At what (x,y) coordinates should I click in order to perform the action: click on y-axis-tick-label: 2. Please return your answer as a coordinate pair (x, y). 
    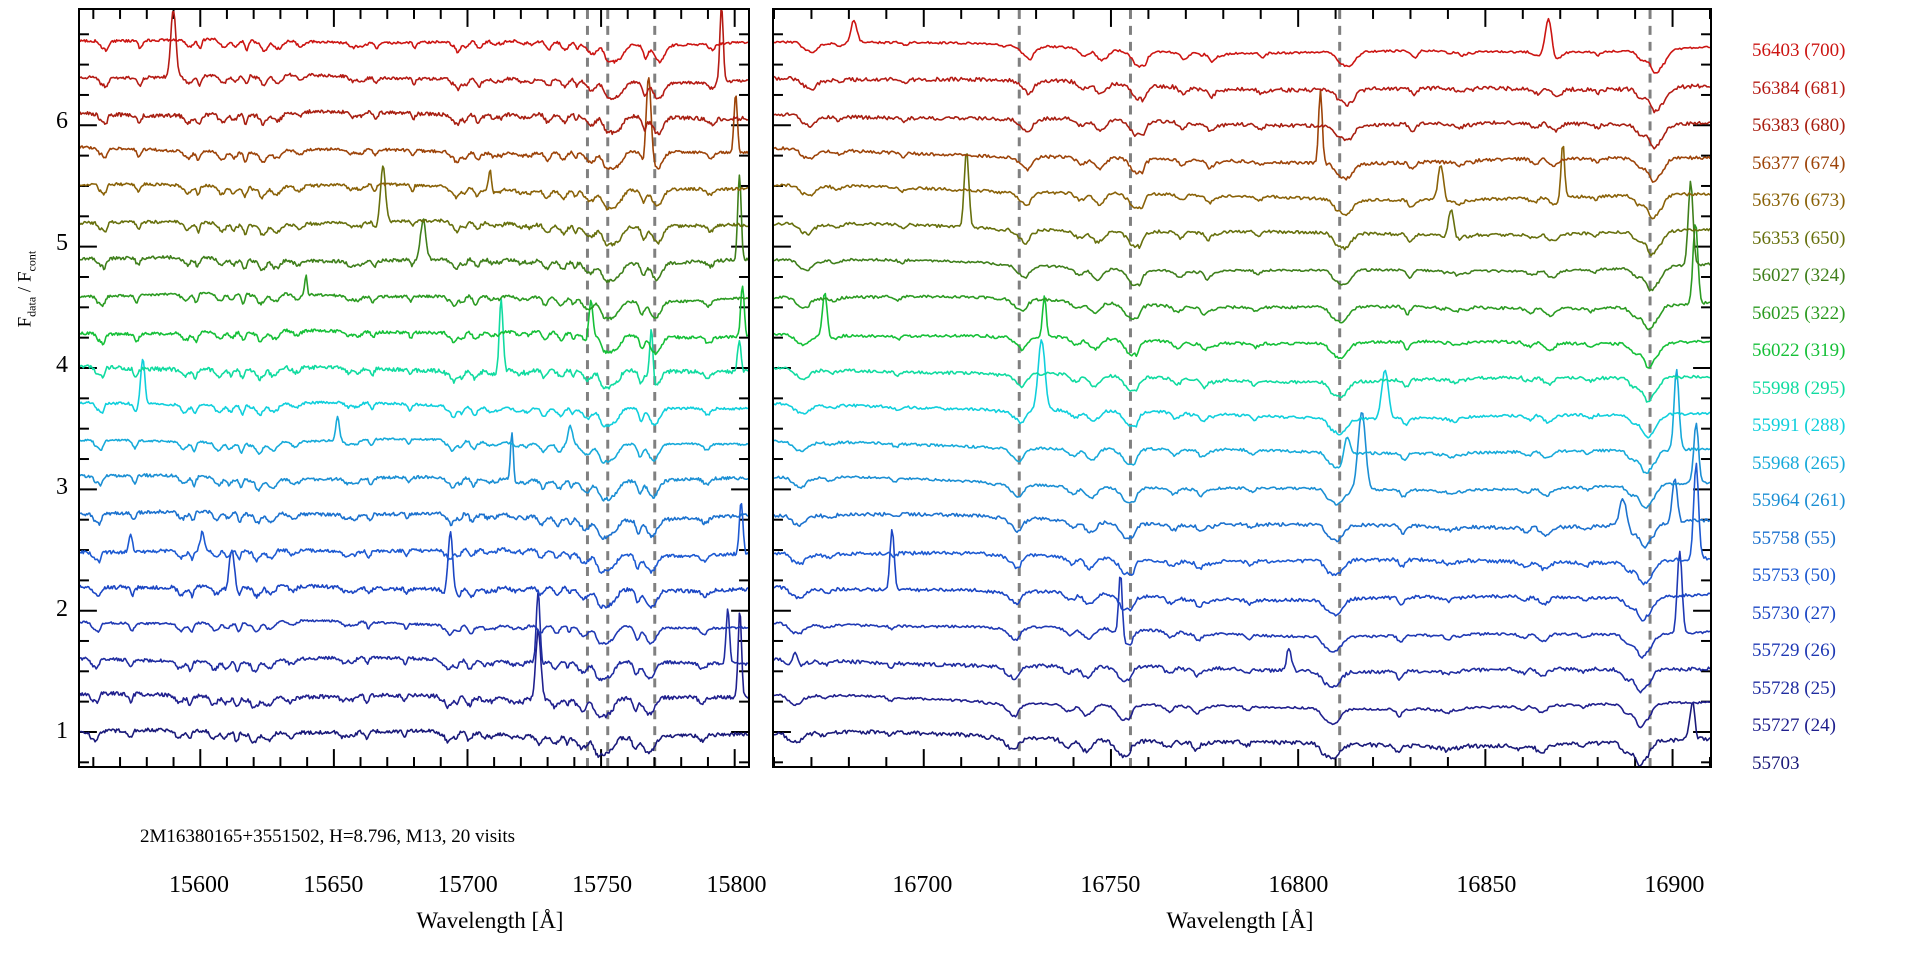
    Looking at the image, I should click on (62, 608).